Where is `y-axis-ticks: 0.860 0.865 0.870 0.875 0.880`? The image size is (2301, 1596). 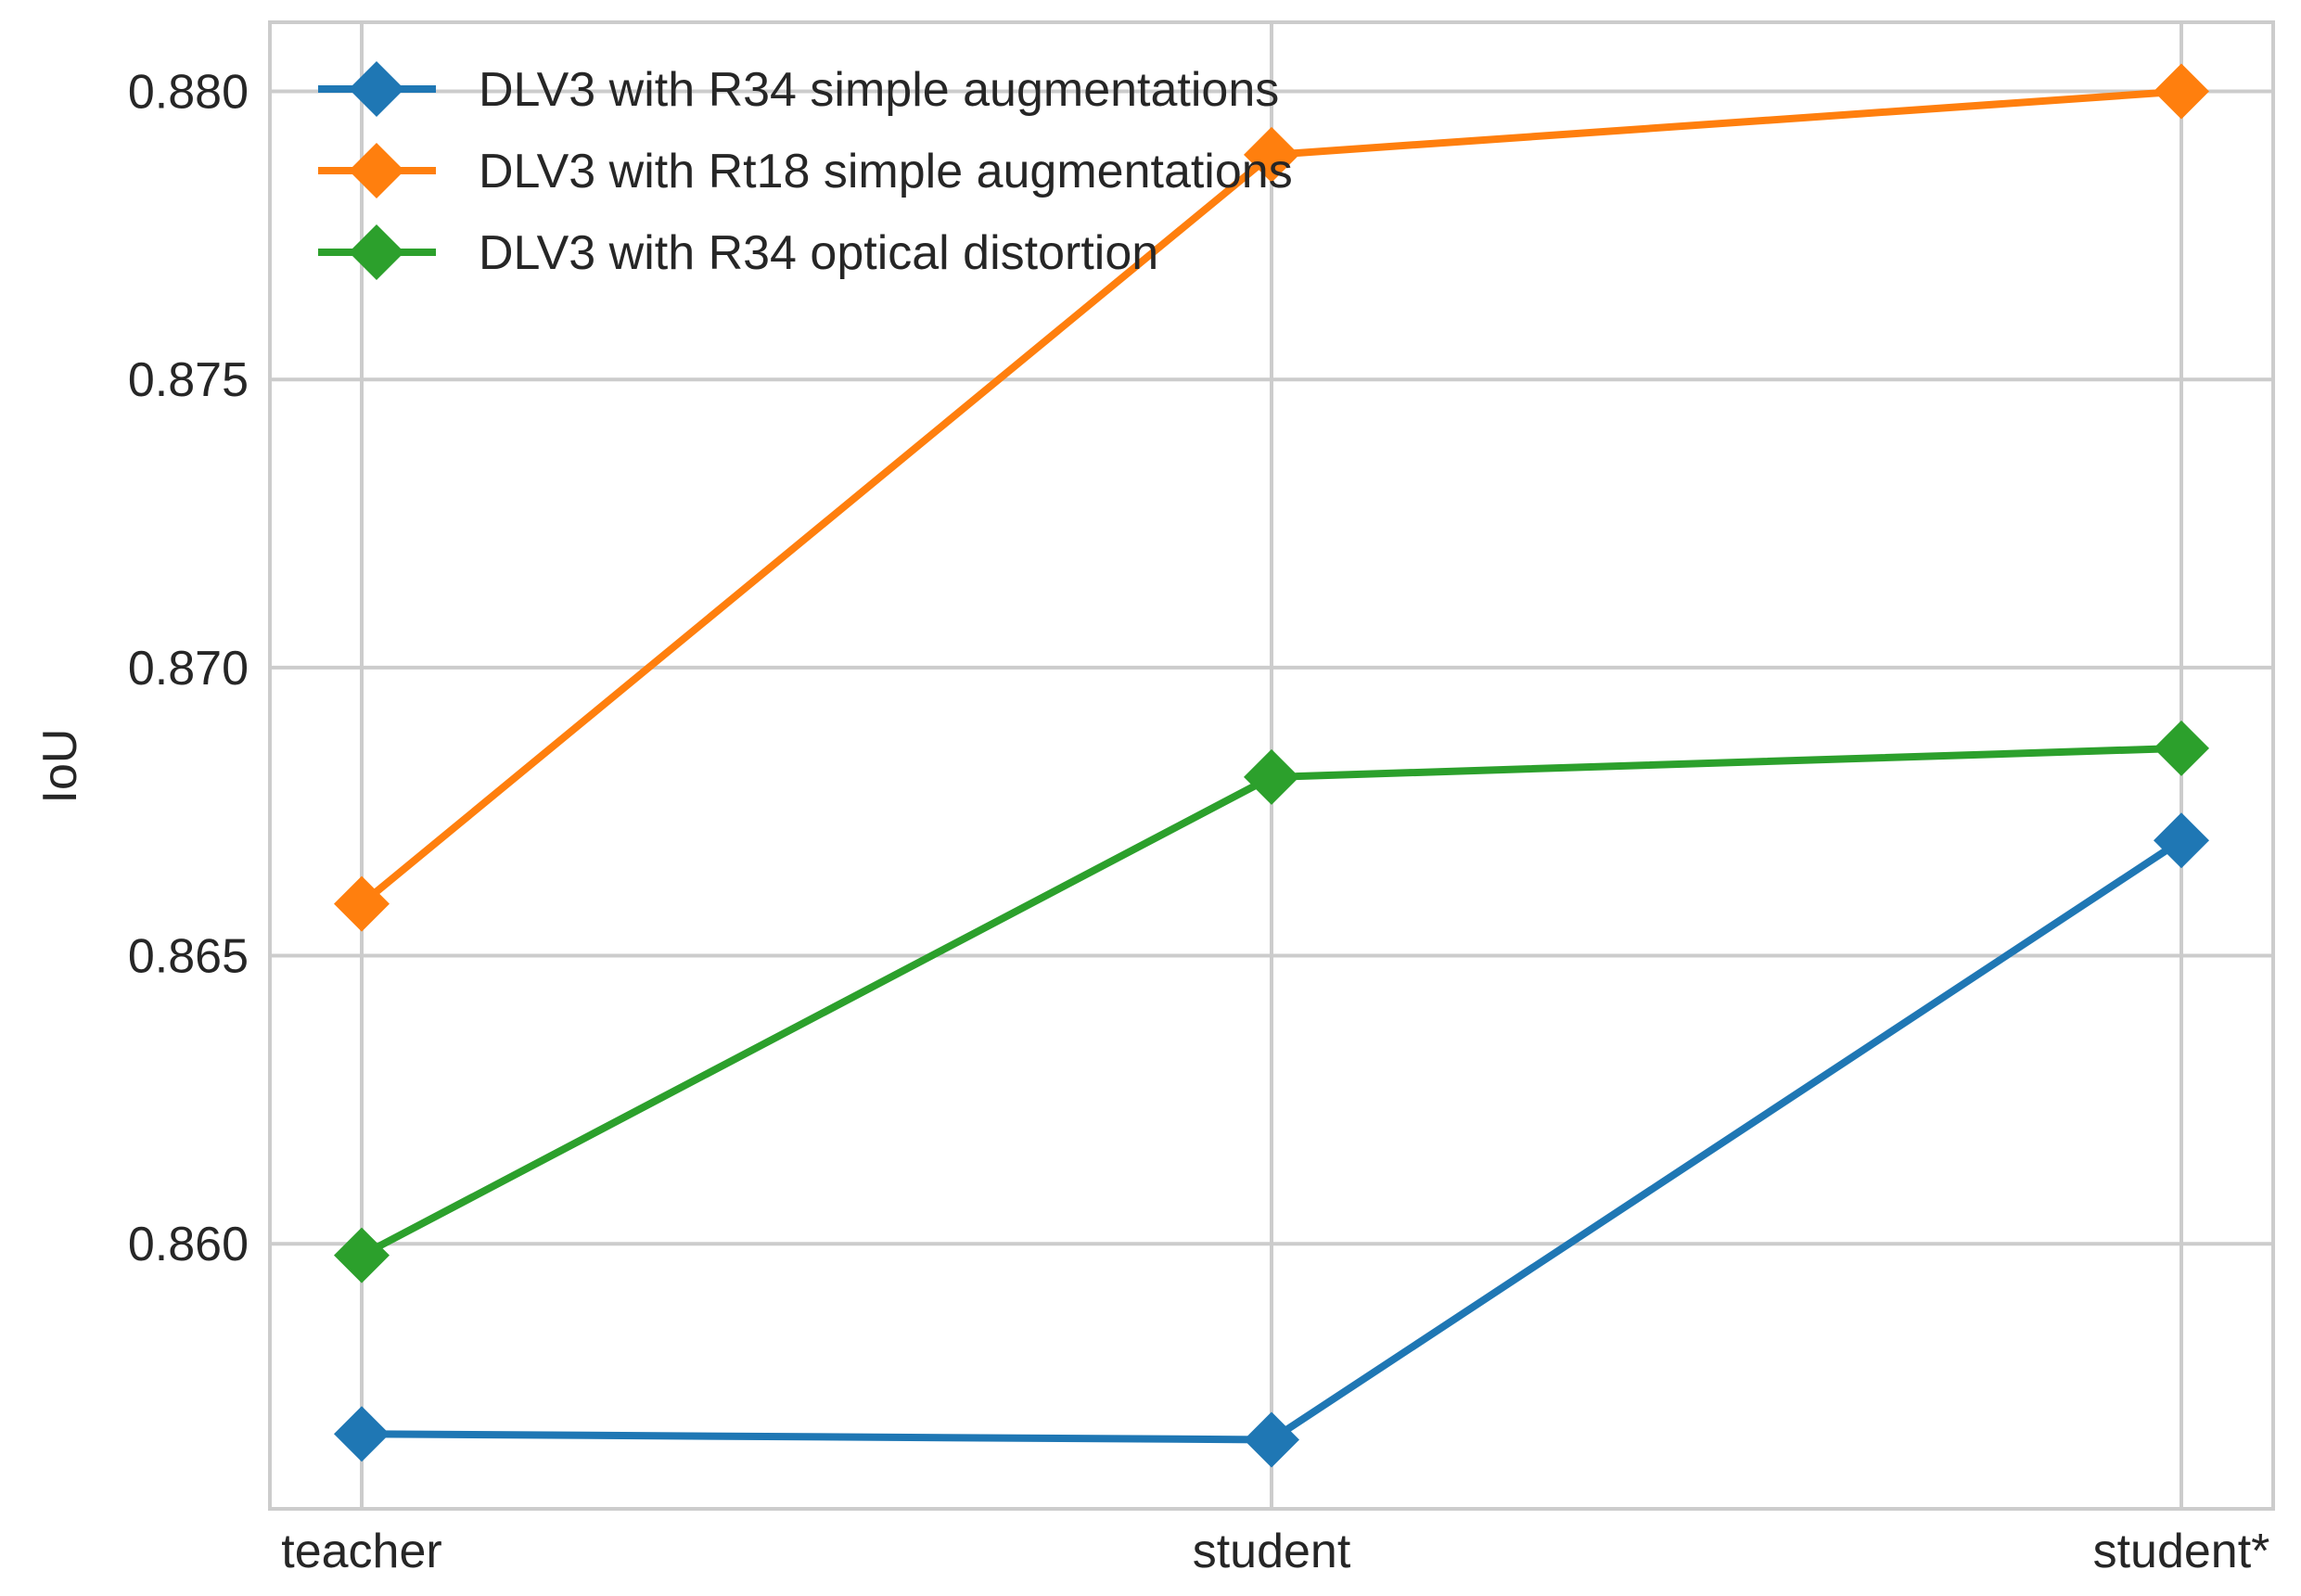 y-axis-ticks: 0.860 0.865 0.870 0.875 0.880 is located at coordinates (188, 669).